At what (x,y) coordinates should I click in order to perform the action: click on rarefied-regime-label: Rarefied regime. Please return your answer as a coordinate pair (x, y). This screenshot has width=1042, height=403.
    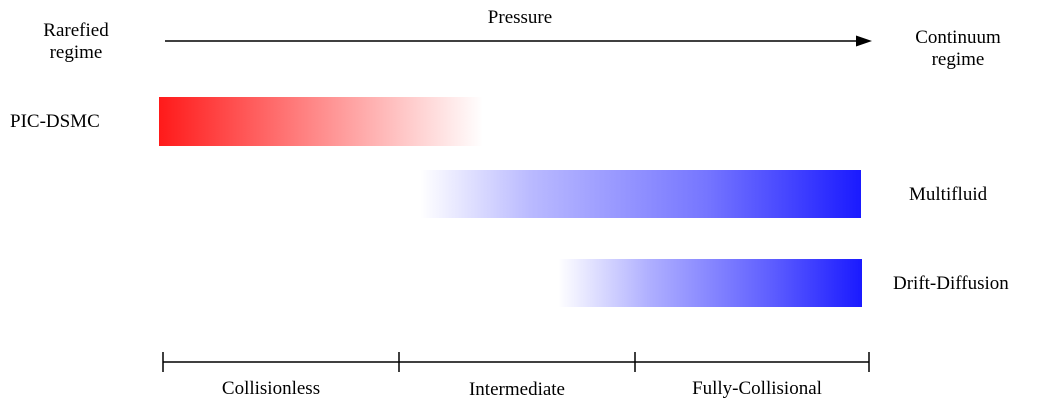
    Looking at the image, I should click on (76, 42).